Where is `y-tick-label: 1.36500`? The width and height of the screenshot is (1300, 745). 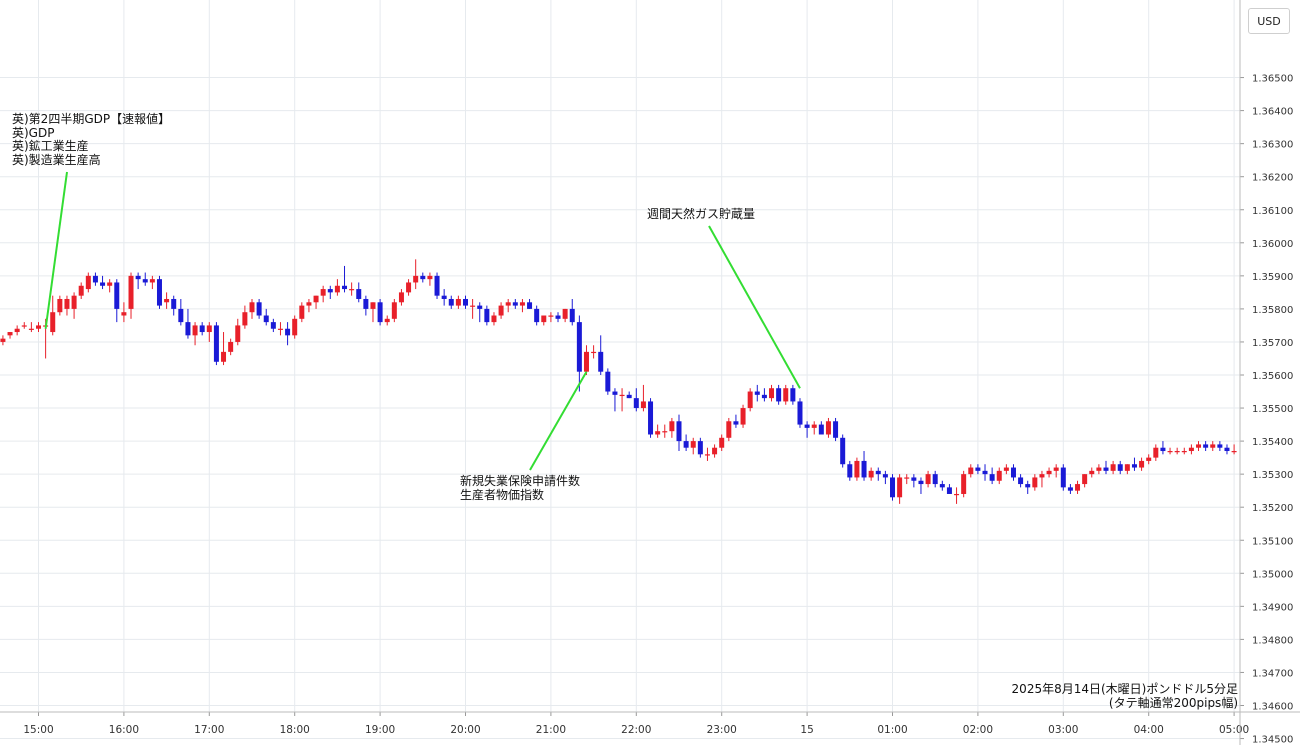
y-tick-label: 1.36500 is located at coordinates (1272, 79).